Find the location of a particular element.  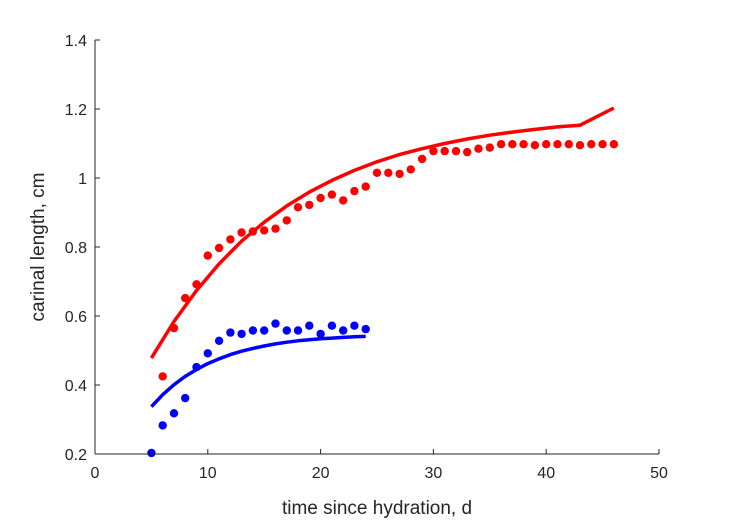

x-tick-label: 30 is located at coordinates (434, 473).